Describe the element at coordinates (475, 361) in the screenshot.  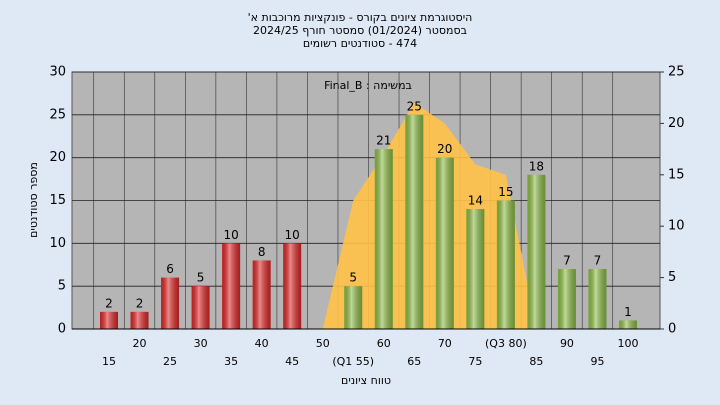
I see `x-tick-label: 75` at that location.